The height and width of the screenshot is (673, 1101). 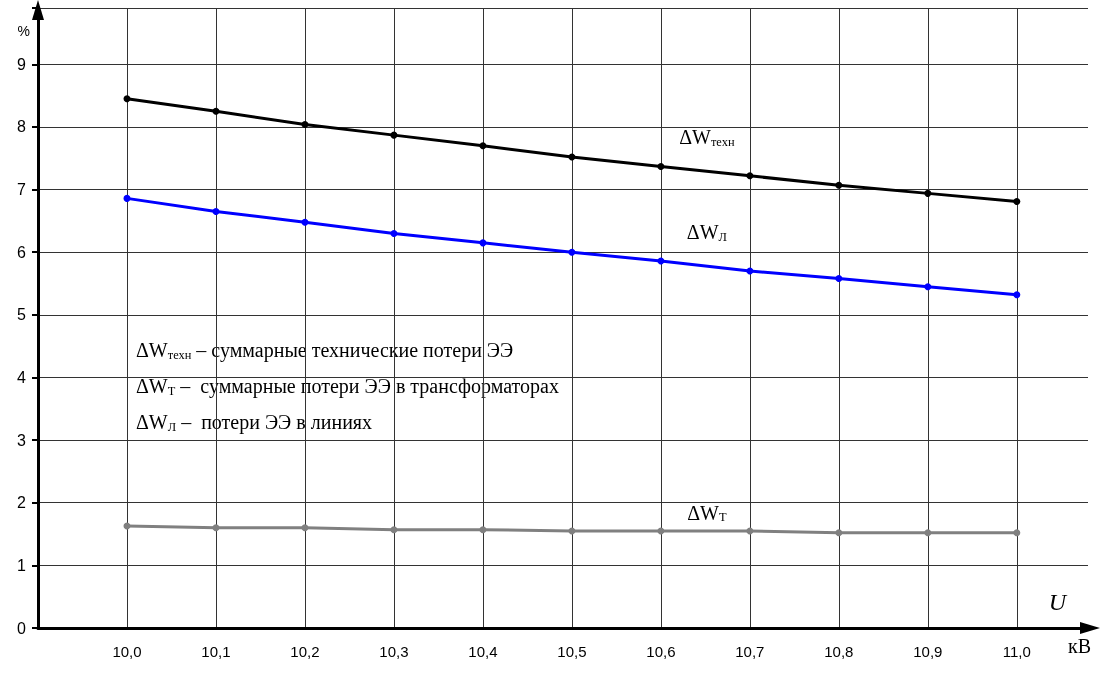 I want to click on x-tick-label: 10,0, so click(x=127, y=651).